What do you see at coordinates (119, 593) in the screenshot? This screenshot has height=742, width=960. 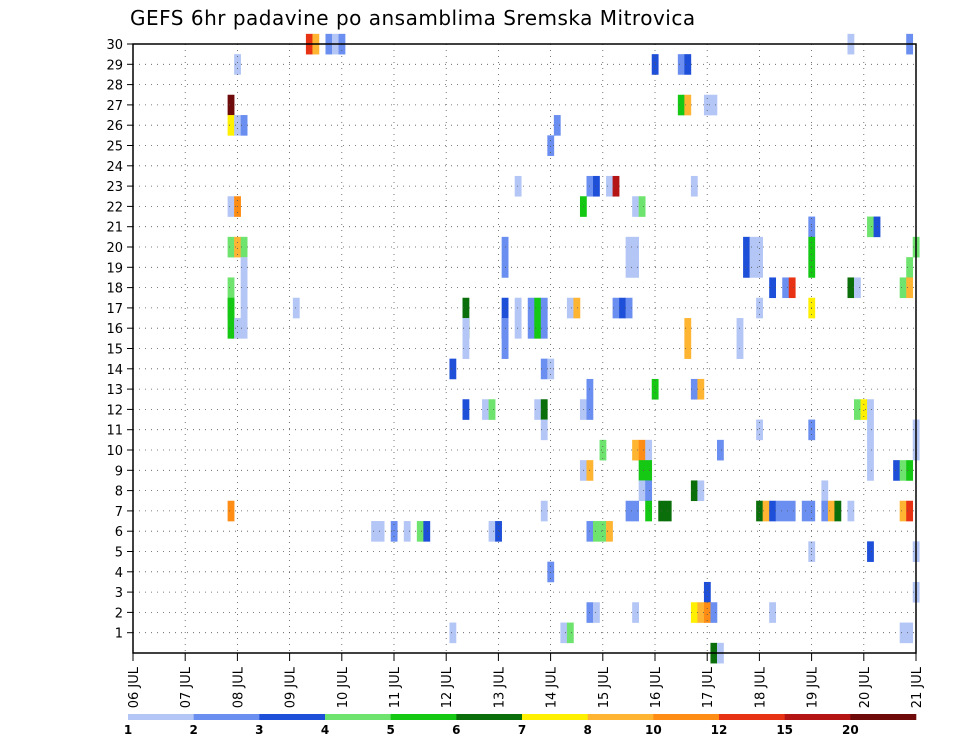 I see `y-tick-label: 3` at bounding box center [119, 593].